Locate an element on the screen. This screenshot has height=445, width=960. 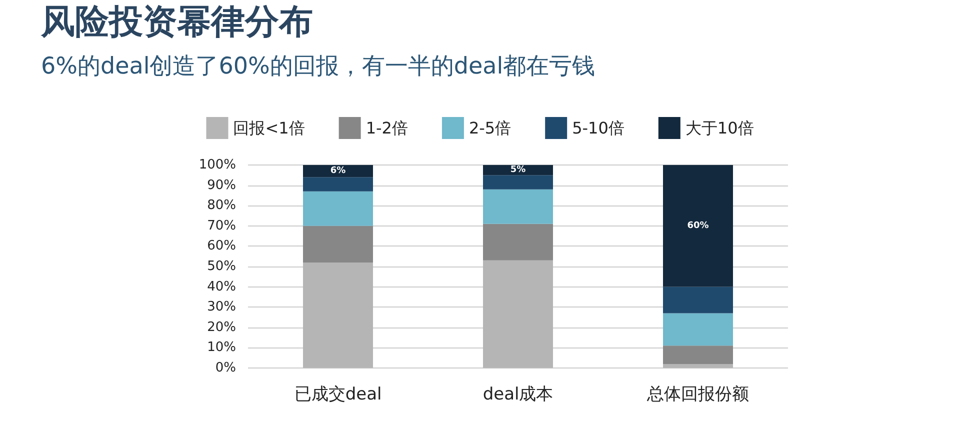
x-tick-label: 总体回报份额 is located at coordinates (697, 394).